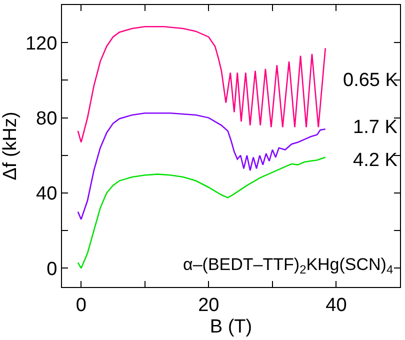 The height and width of the screenshot is (340, 405). What do you see at coordinates (47, 194) in the screenshot?
I see `y-tick-label: 40` at bounding box center [47, 194].